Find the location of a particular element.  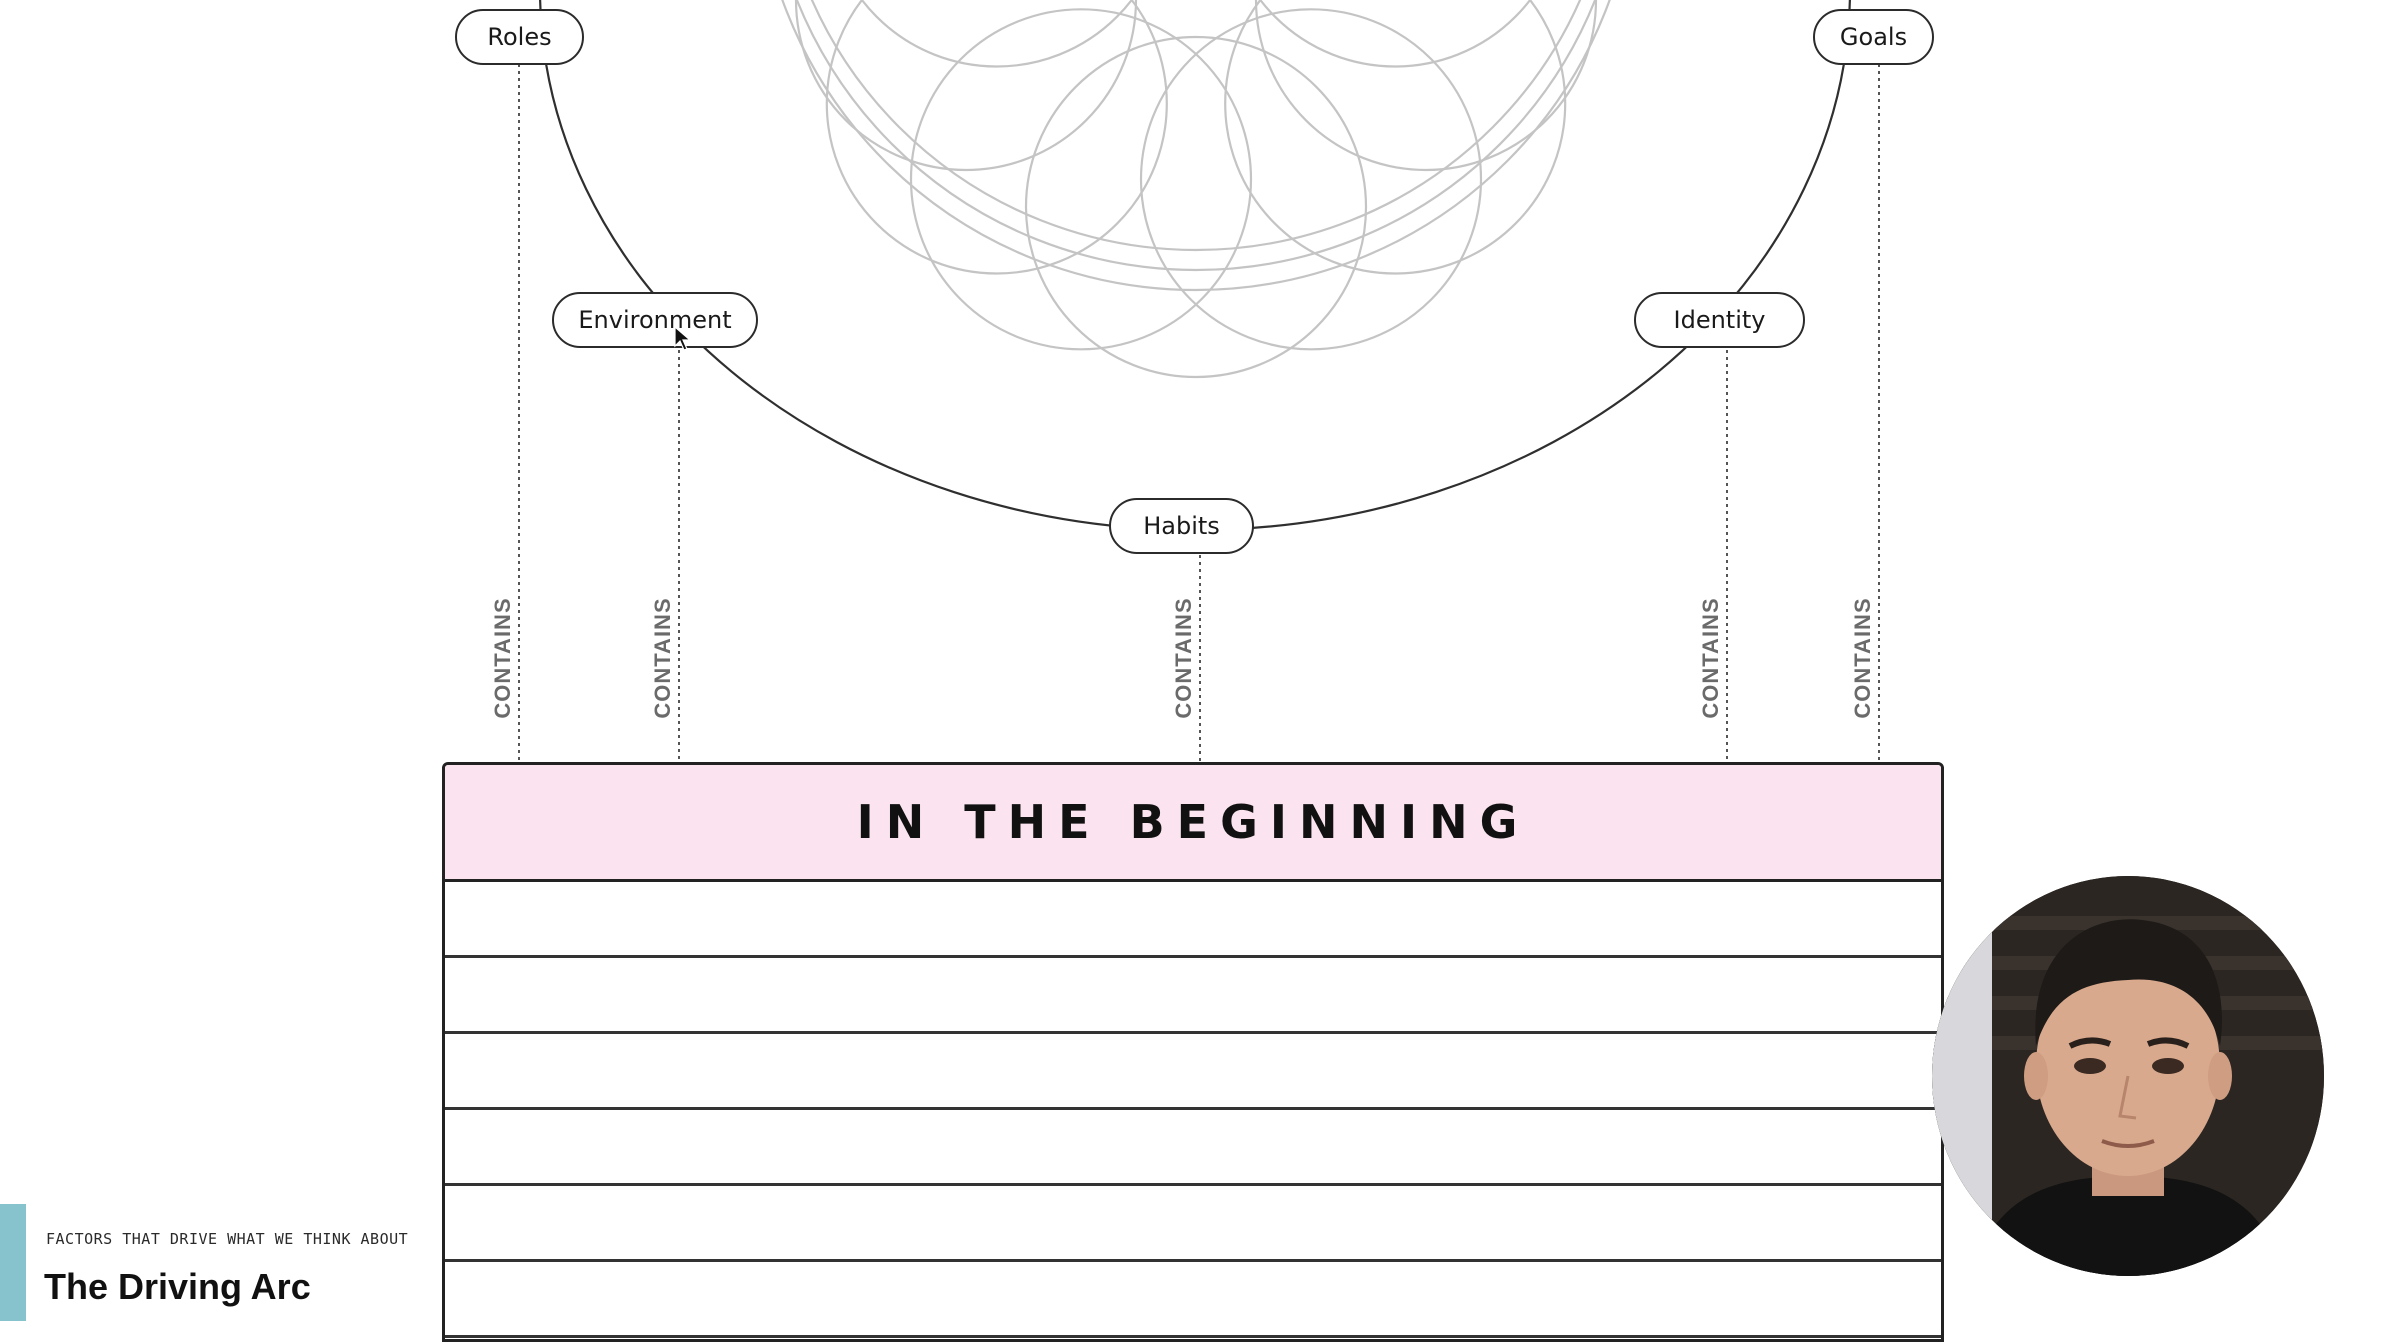

node-habits: Habits is located at coordinates (1181, 526).